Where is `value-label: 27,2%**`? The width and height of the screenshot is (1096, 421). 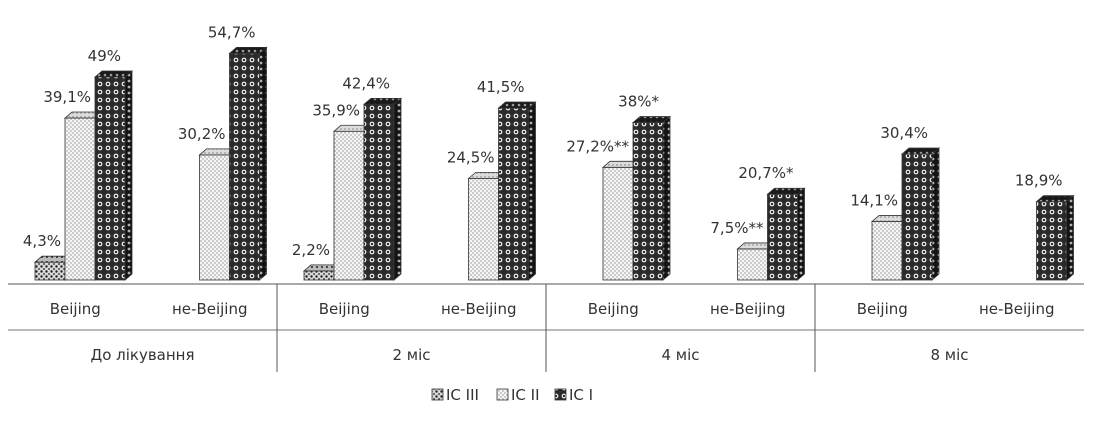
value-label: 27,2%** is located at coordinates (597, 146).